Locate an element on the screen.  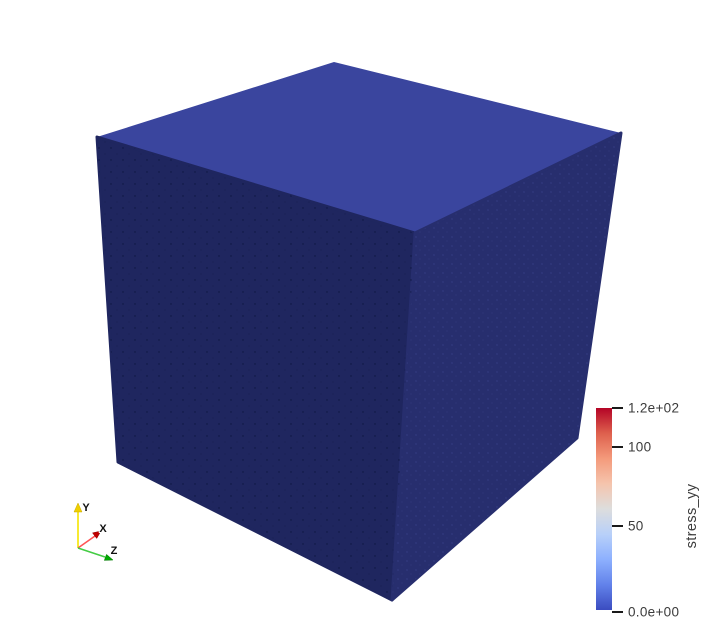
z-axis-label: Z is located at coordinates (114, 551).